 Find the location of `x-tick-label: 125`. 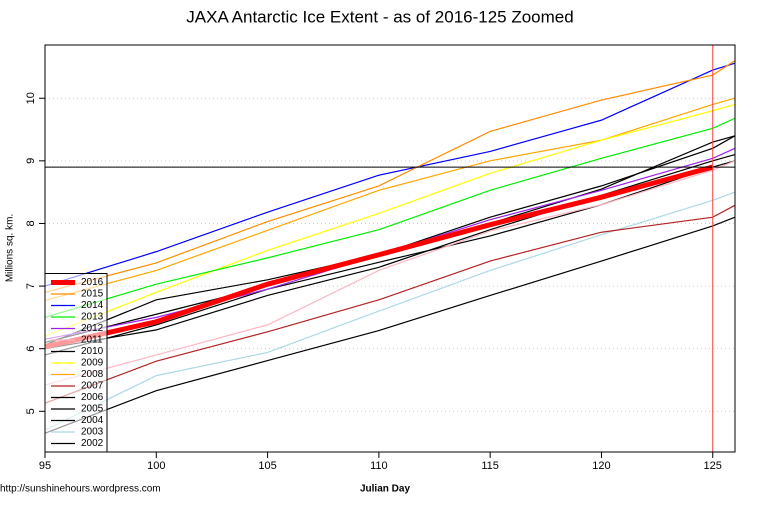

x-tick-label: 125 is located at coordinates (713, 466).